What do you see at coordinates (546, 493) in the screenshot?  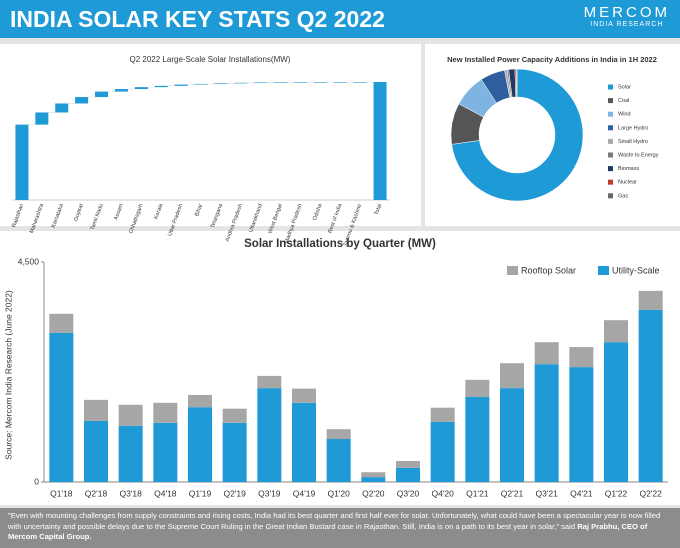 I see `x-tick-label: Q3'21` at bounding box center [546, 493].